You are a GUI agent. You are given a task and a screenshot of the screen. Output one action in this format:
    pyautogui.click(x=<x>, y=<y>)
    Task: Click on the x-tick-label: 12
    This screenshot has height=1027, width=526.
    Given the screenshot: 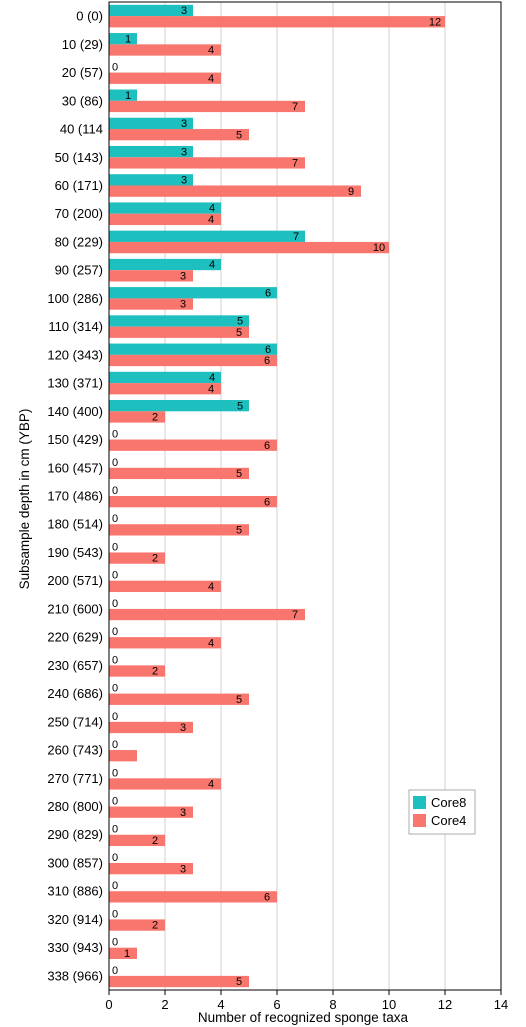 What is the action you would take?
    pyautogui.click(x=445, y=1004)
    